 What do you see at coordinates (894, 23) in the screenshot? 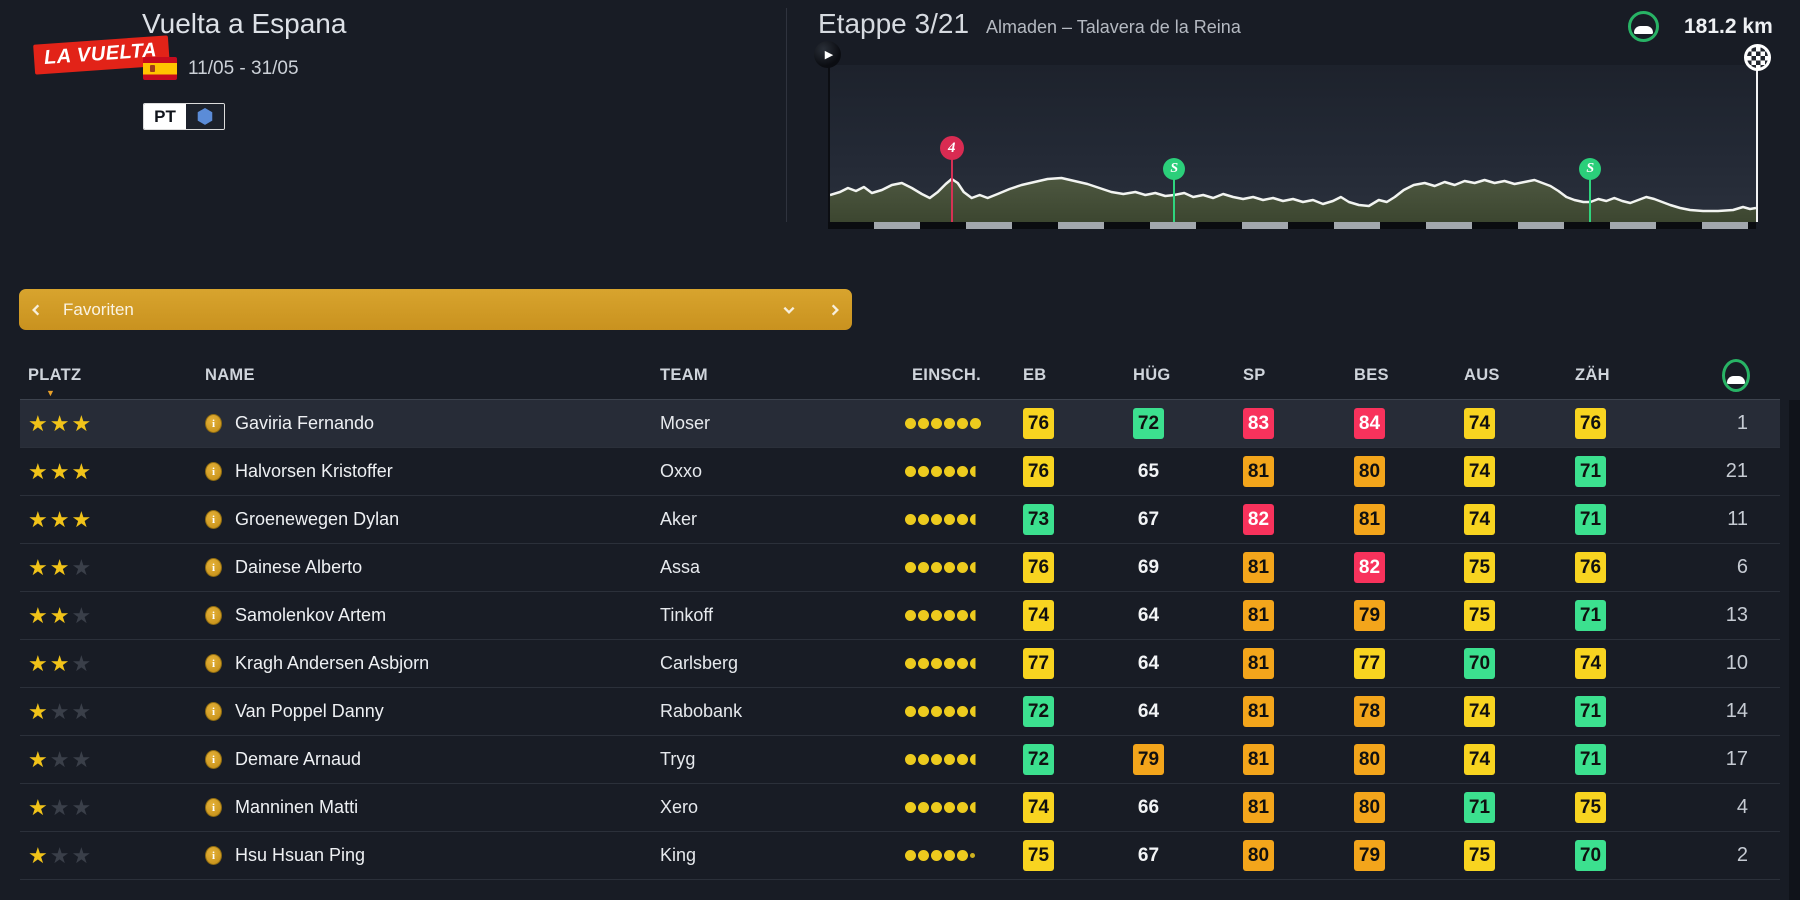
I see `stage-title: Etappe 3/21` at bounding box center [894, 23].